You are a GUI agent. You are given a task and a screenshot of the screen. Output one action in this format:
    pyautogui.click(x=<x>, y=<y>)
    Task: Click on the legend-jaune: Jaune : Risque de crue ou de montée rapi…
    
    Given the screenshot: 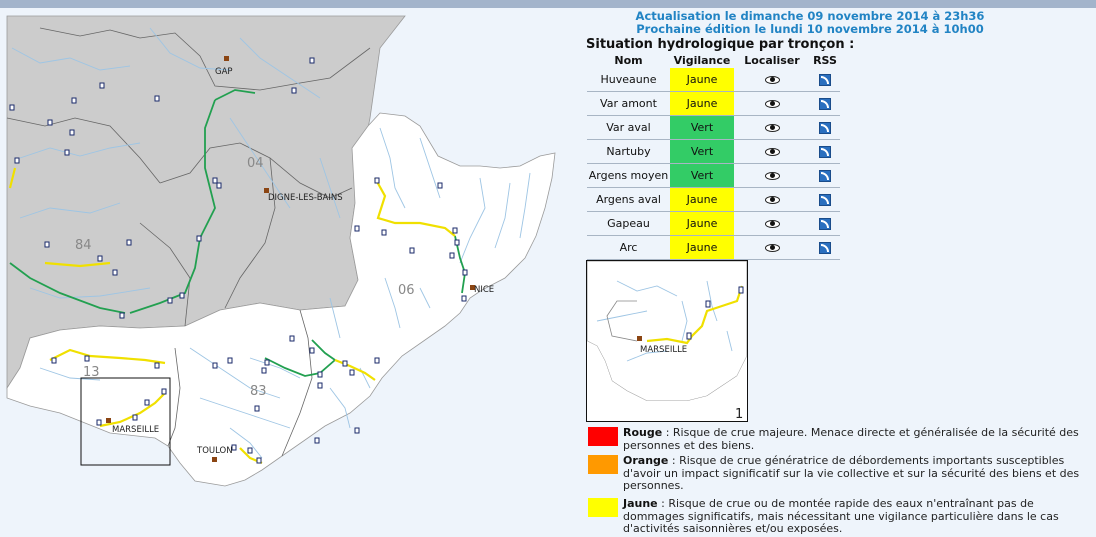 What is the action you would take?
    pyautogui.click(x=836, y=516)
    